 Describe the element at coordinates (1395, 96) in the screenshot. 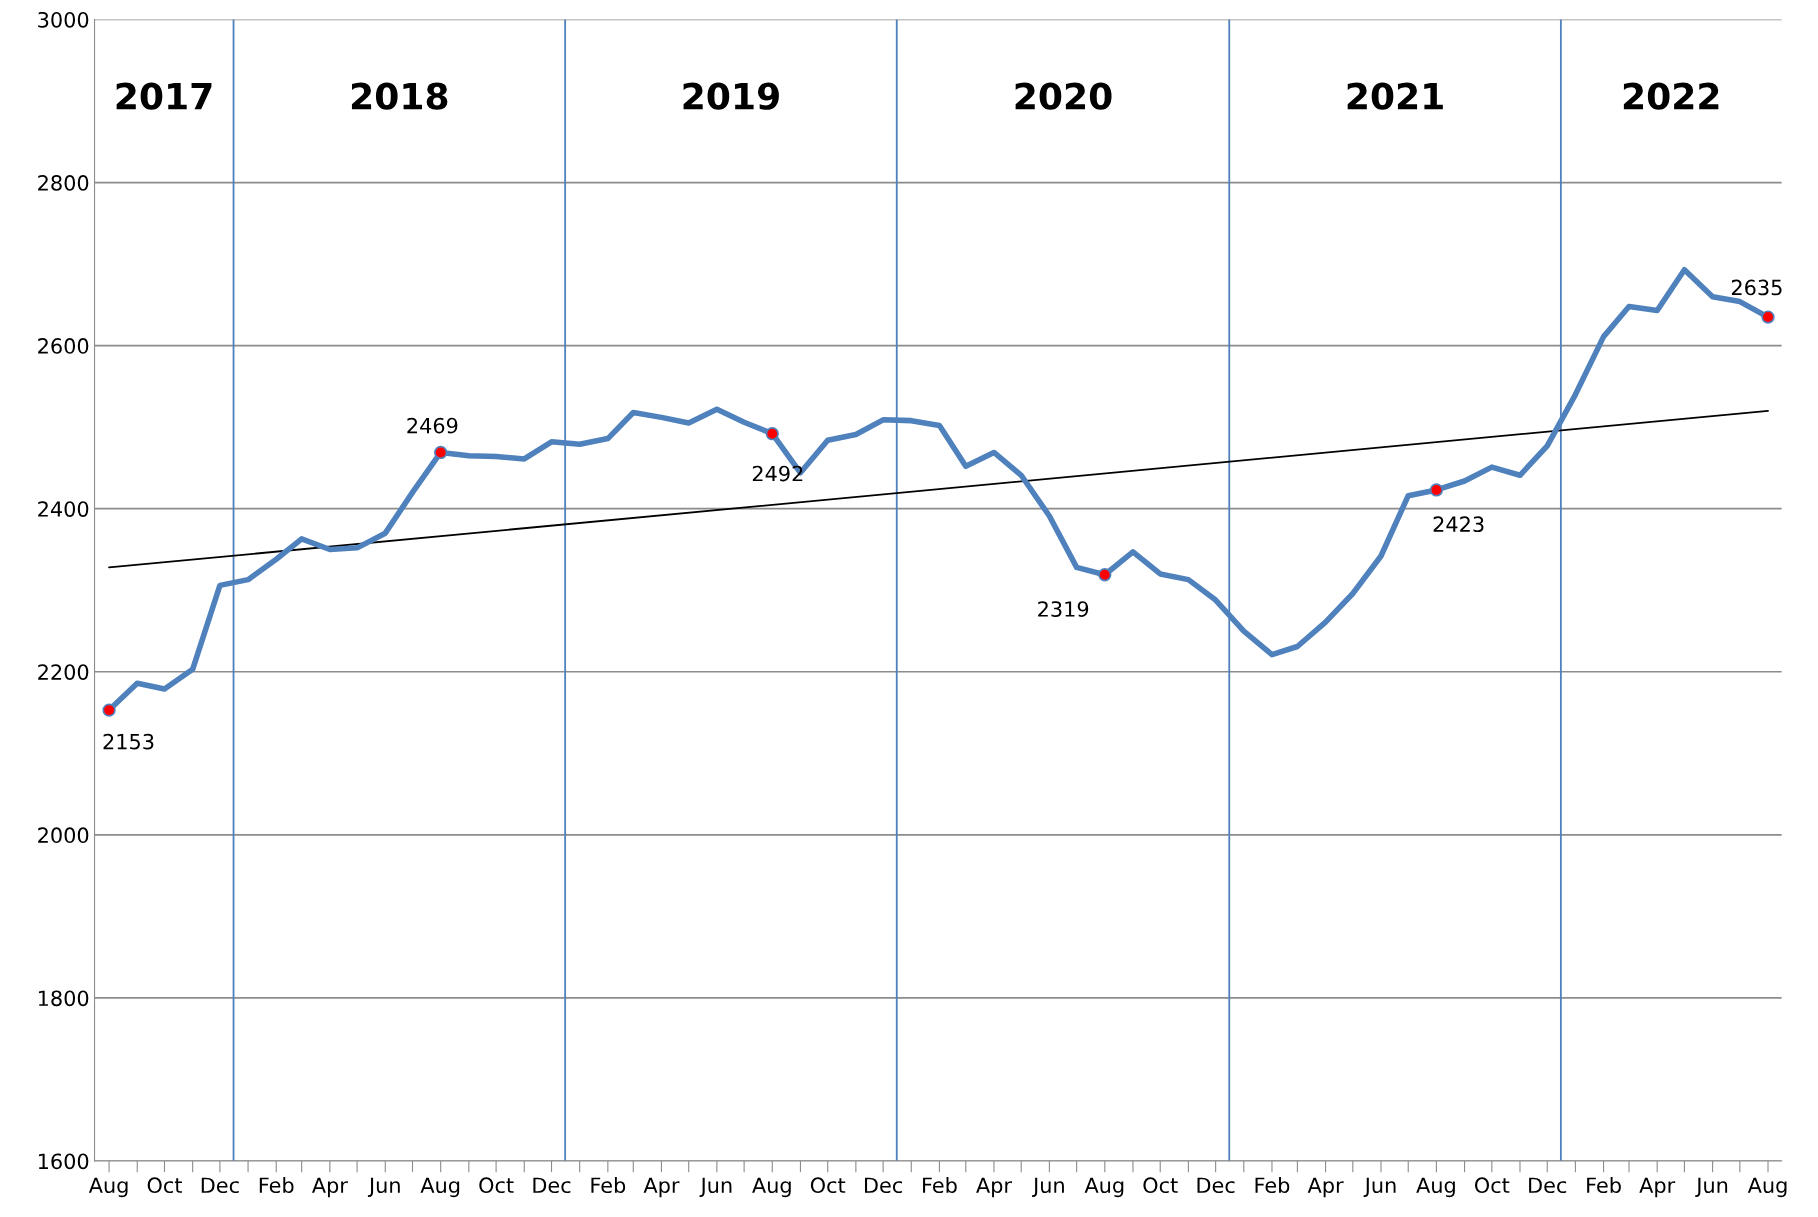

I see `annotation: 2021` at that location.